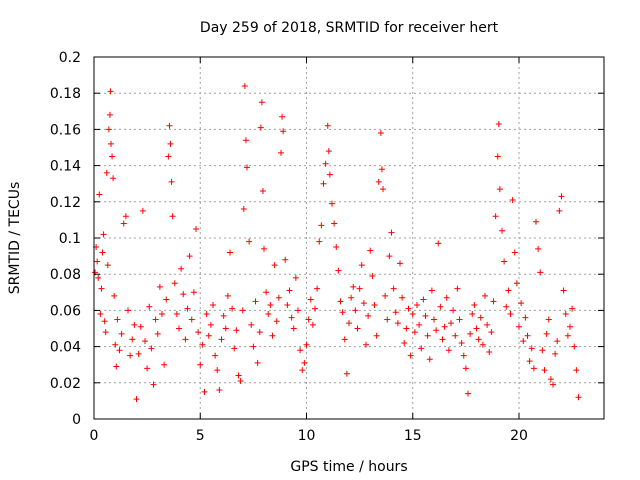 The image size is (640, 480). What do you see at coordinates (15, 238) in the screenshot?
I see `y-axis-label: SRMTID / TECUs` at bounding box center [15, 238].